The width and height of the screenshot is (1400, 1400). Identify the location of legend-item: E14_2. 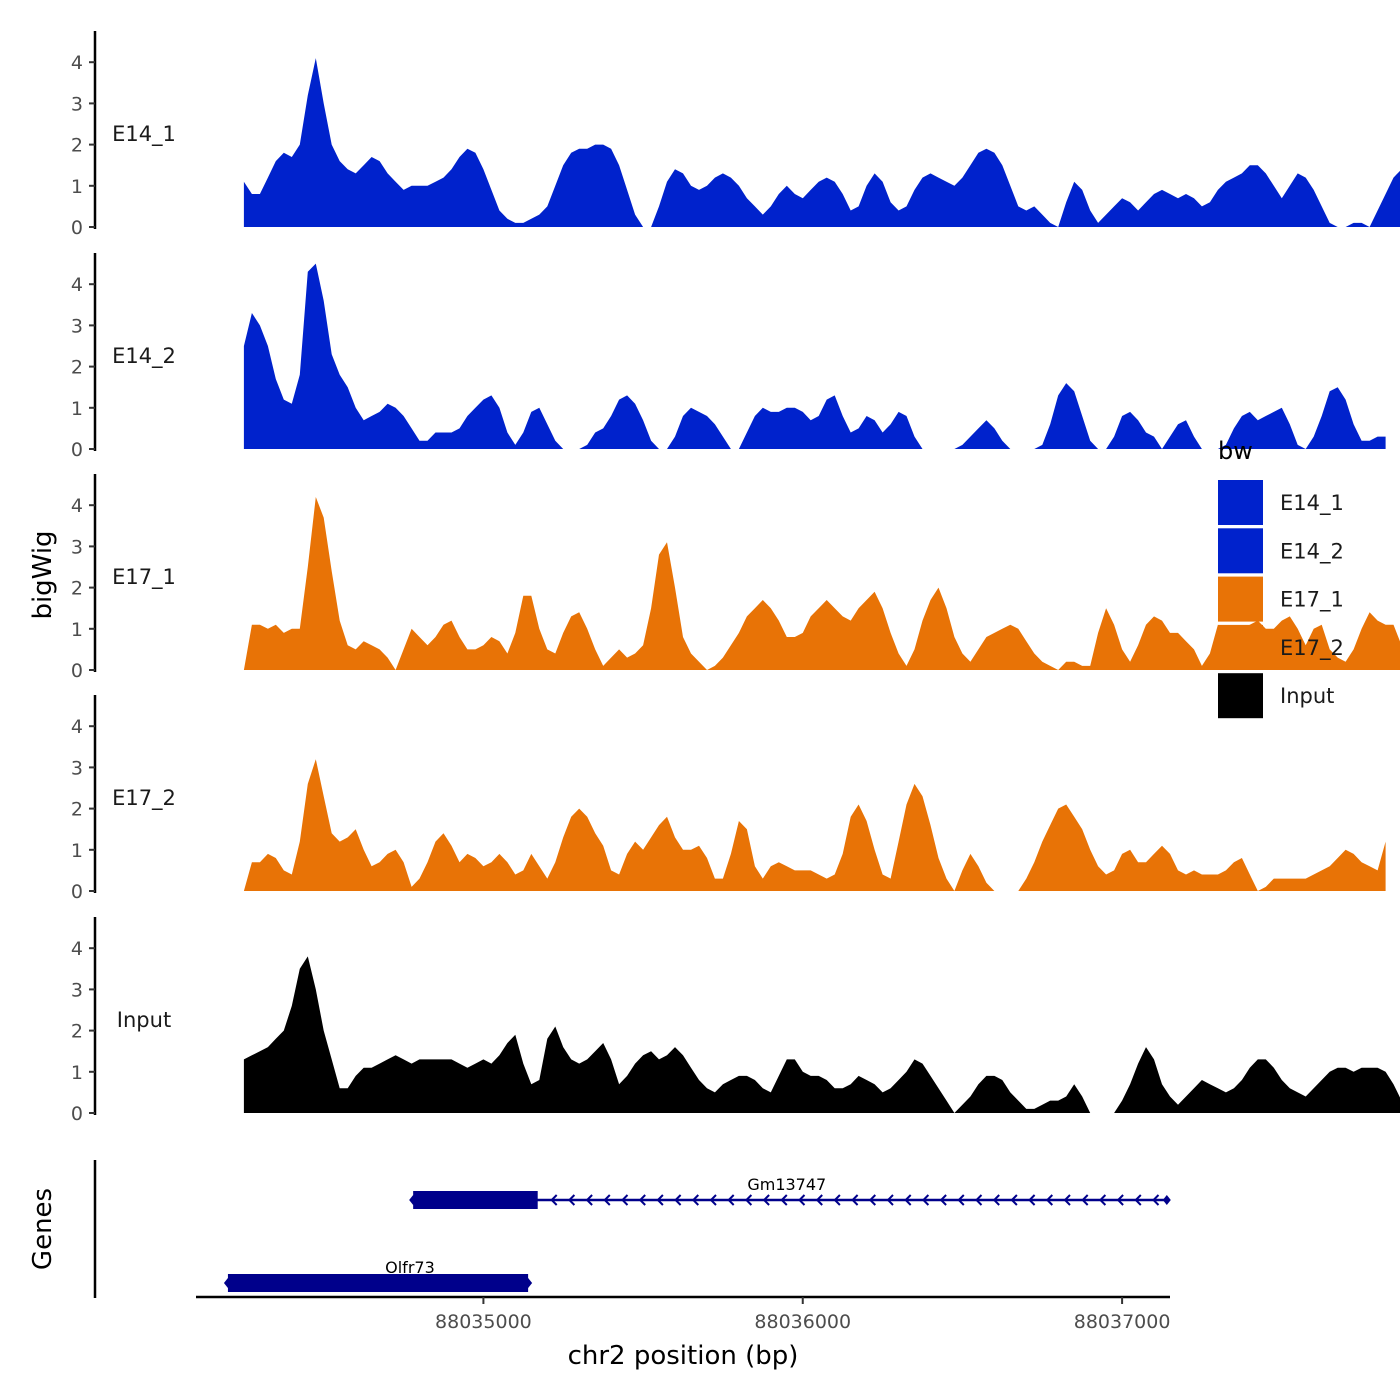
(1281, 551).